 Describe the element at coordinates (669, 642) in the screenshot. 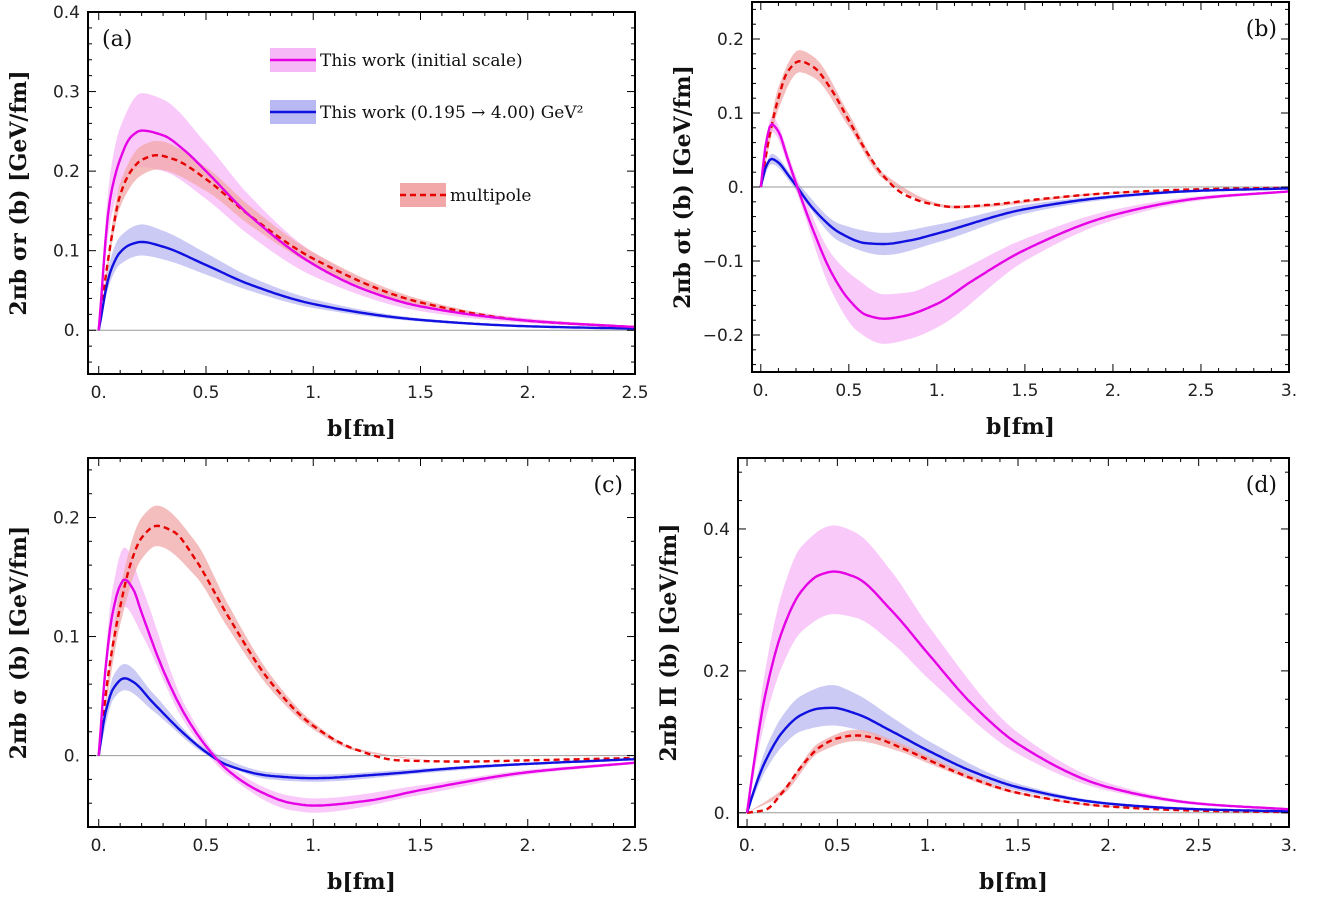

I see `y-axis-label: 2πb Π (b) [GeV/fm]` at that location.